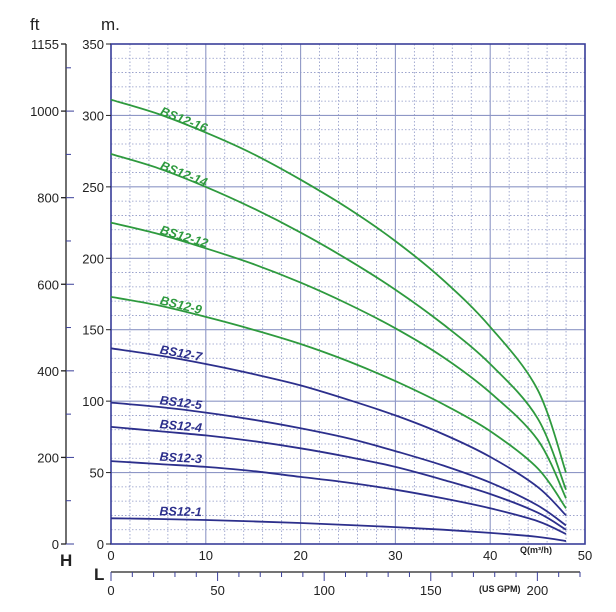 This screenshot has height=612, width=616. I want to click on curve-label-bs12-4: BS12-4, so click(181, 426).